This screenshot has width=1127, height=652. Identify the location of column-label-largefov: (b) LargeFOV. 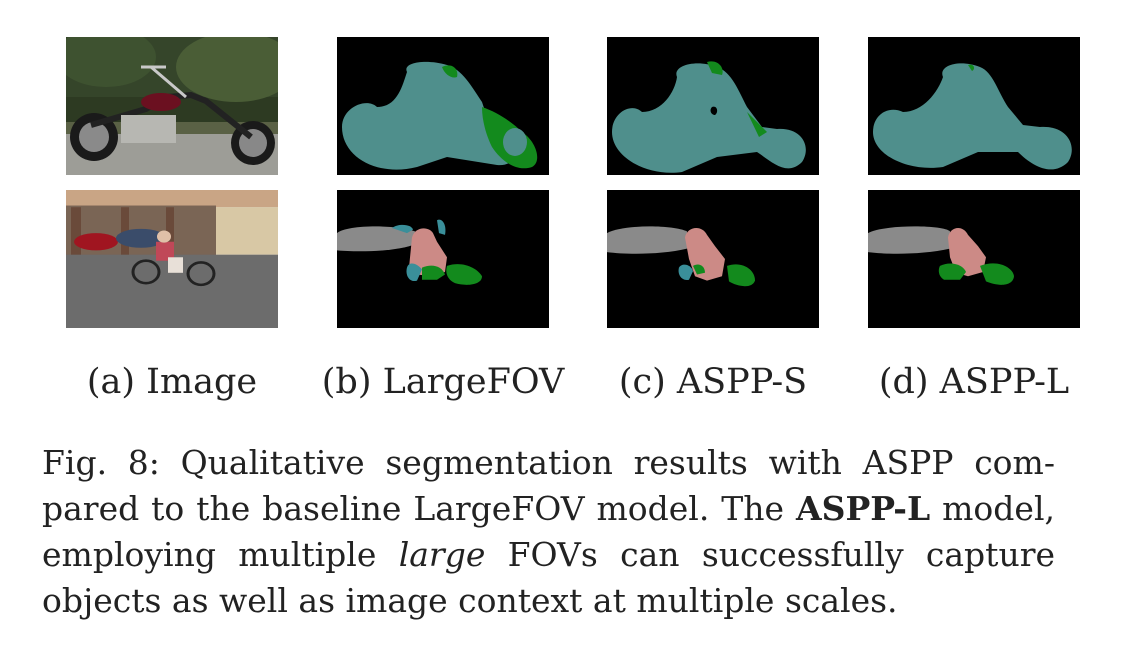
(443, 382).